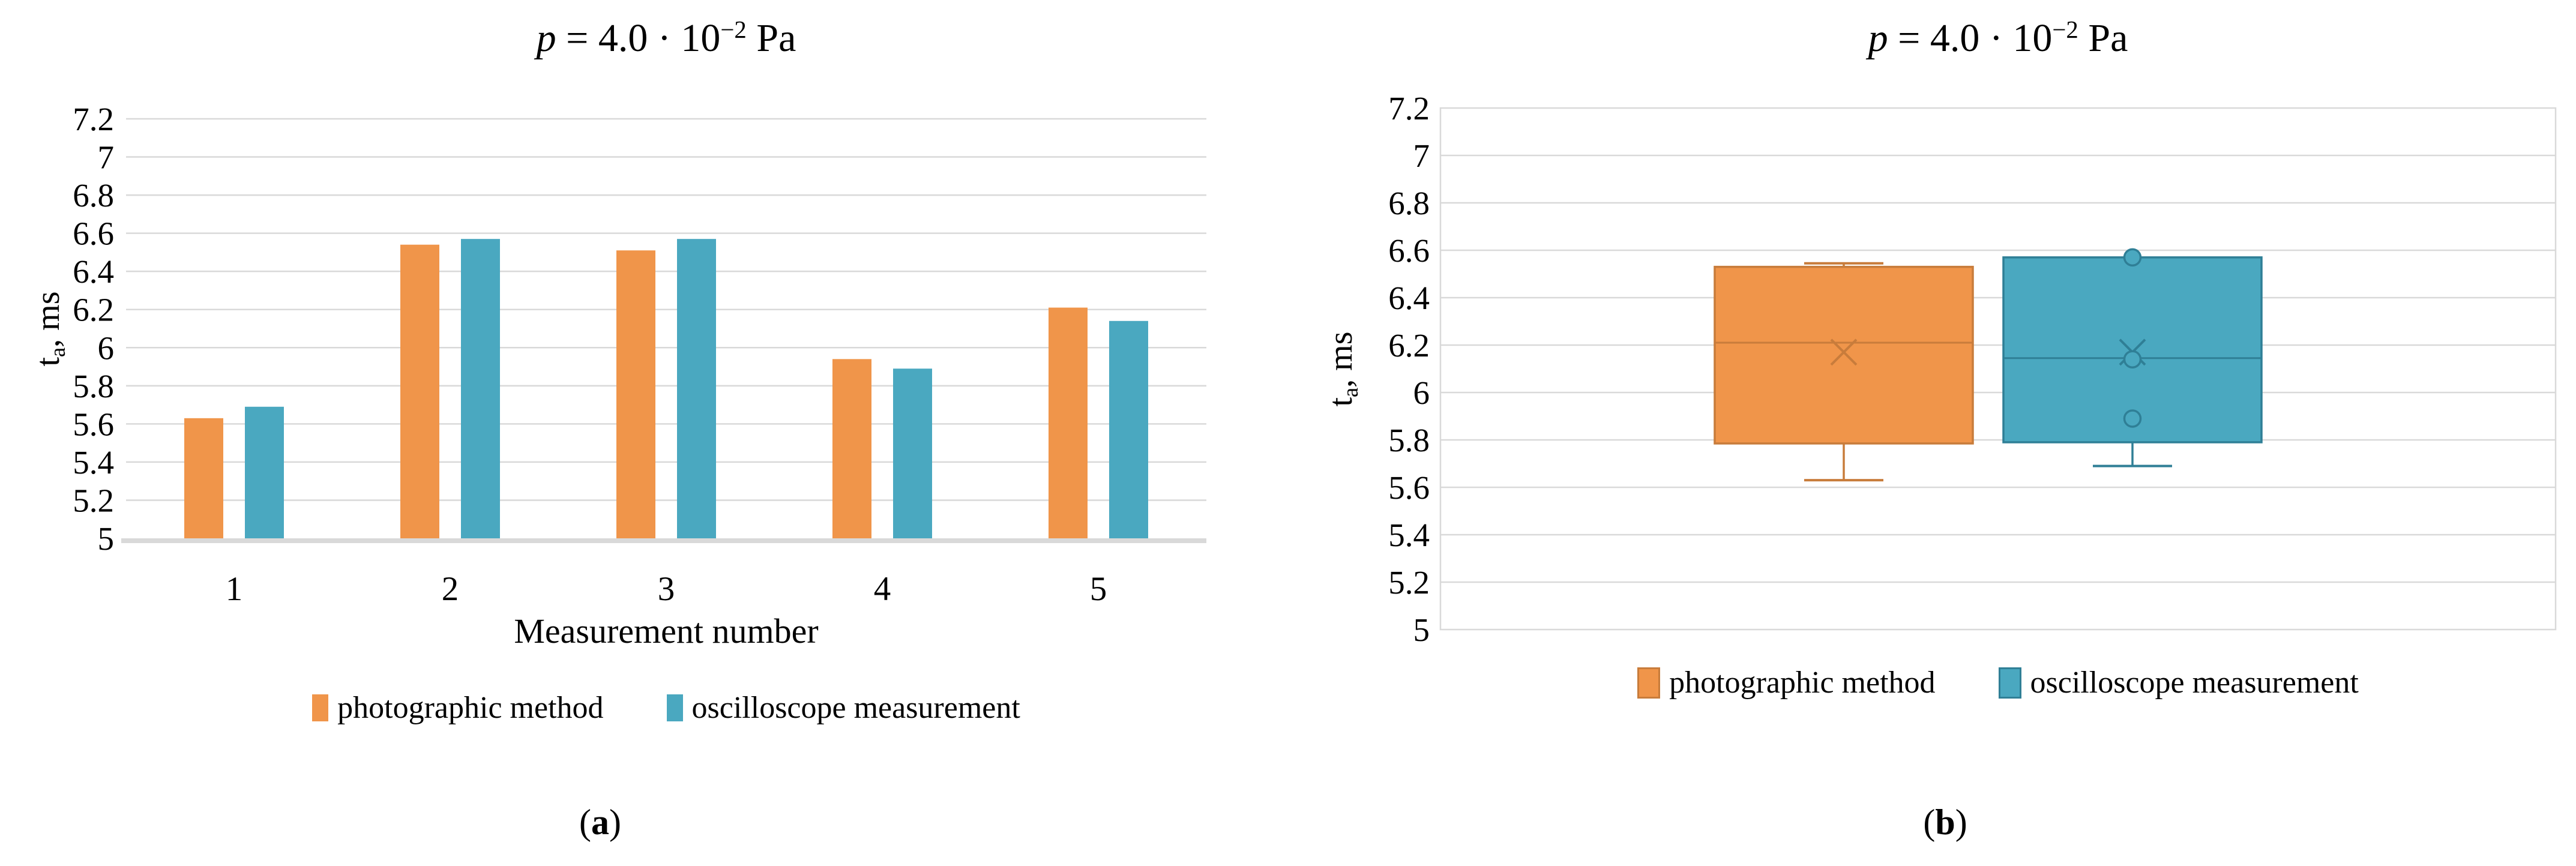  I want to click on caption-letter-a: a, so click(600, 822).